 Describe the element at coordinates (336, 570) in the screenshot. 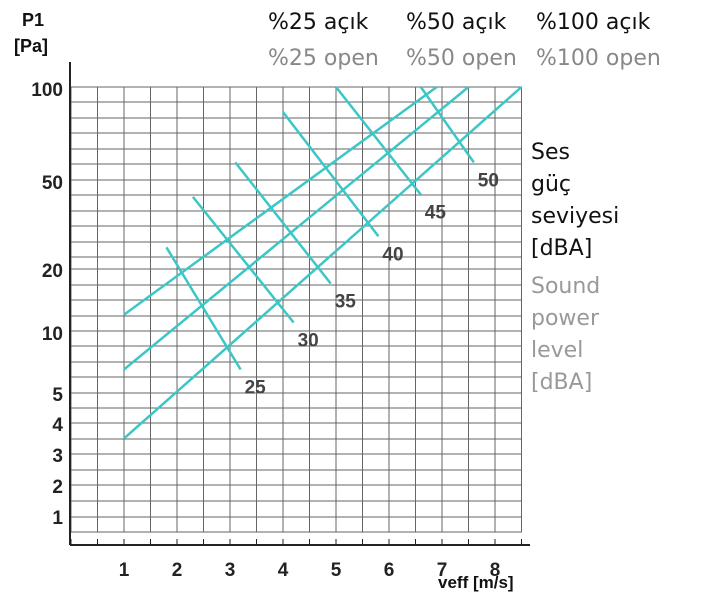

I see `x-tick-label: 5` at that location.